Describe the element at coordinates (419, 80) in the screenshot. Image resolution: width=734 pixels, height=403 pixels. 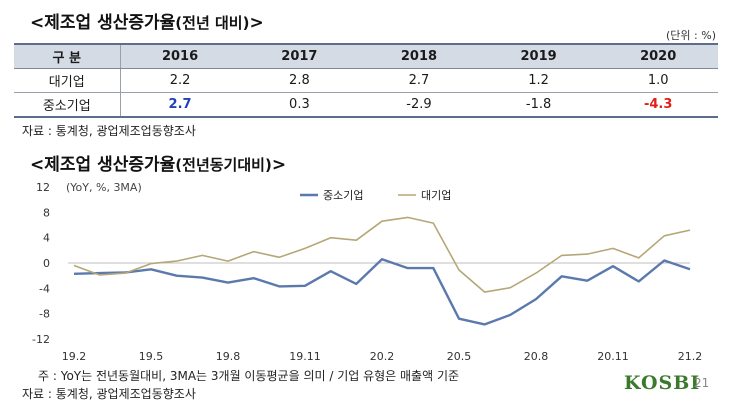
I see `table-cell: 2.7` at that location.